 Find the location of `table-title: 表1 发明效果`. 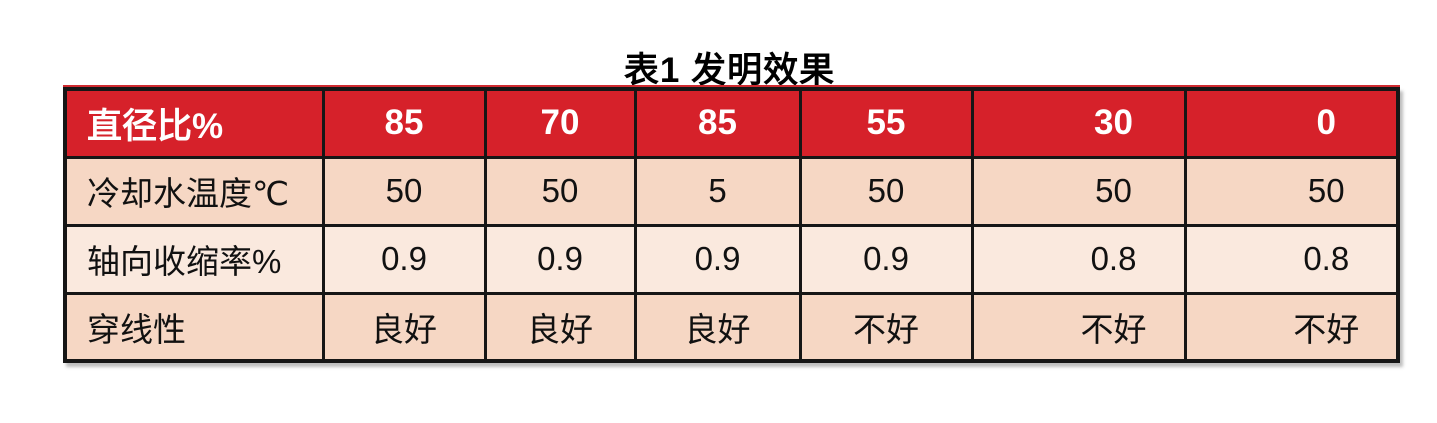

table-title: 表1 发明效果 is located at coordinates (729, 70).